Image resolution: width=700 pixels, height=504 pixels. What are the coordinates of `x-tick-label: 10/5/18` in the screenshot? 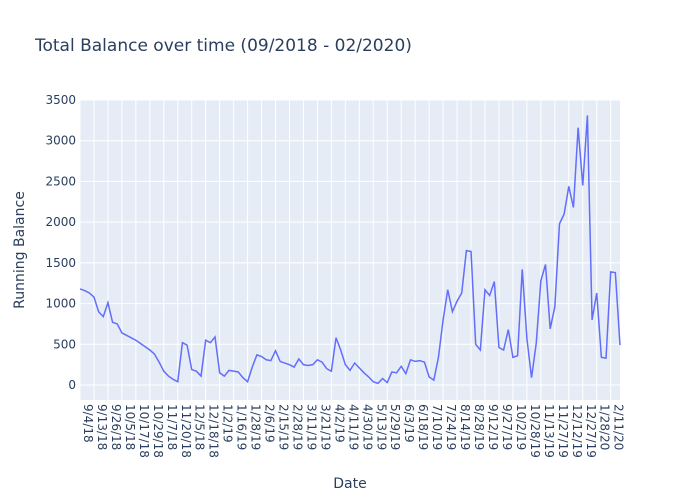 It's located at (130, 427).